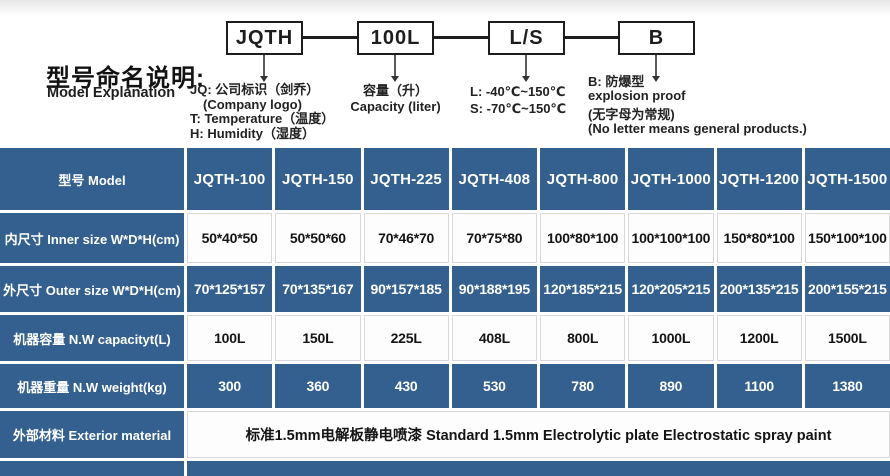  Describe the element at coordinates (583, 338) in the screenshot. I see `spec-value-cell: 800L` at that location.